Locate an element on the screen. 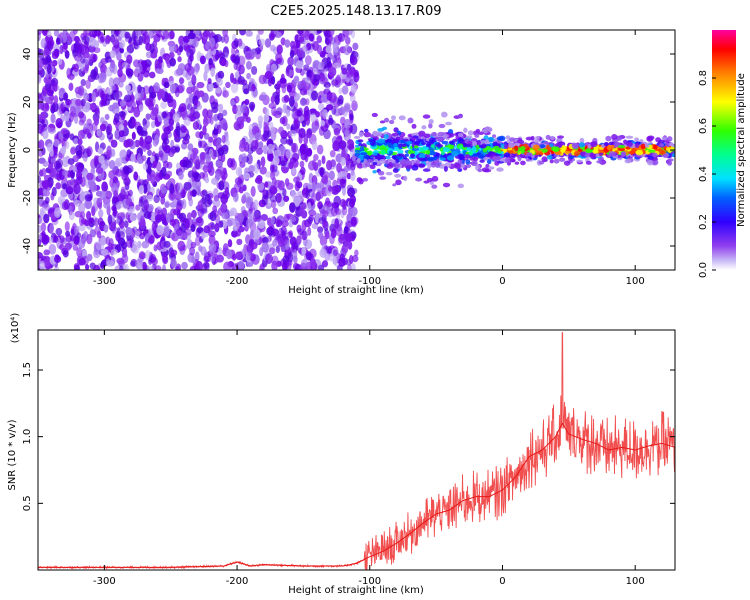  y-tick-label: 1.0 is located at coordinates (27, 437).